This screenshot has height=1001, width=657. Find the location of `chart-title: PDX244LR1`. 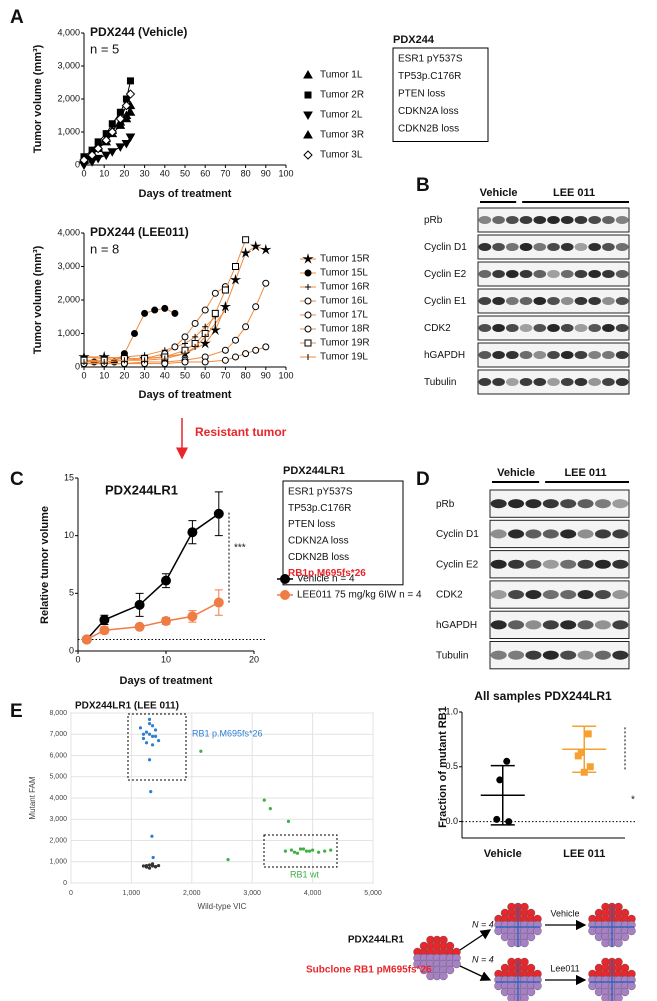

chart-title: PDX244LR1 is located at coordinates (141, 489).